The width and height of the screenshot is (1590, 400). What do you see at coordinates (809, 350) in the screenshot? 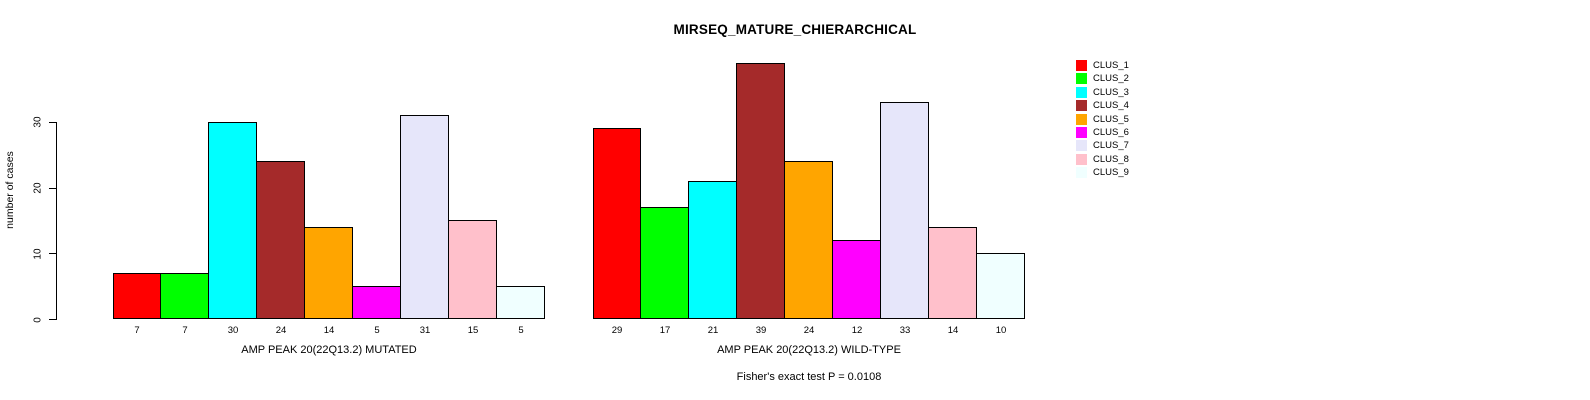
I see `x-axis-label-wild-type: AMP PEAK 20(22Q13.2) WILD-TYPE` at bounding box center [809, 350].